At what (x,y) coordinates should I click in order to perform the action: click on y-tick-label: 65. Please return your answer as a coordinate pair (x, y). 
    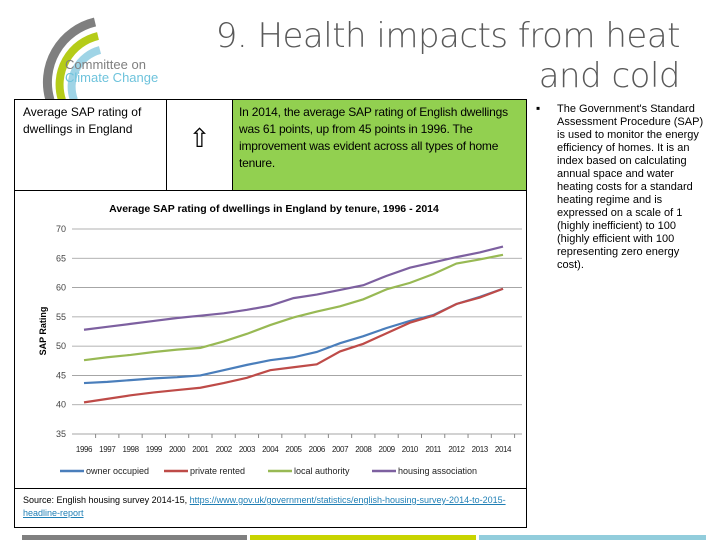
    Looking at the image, I should click on (61, 258).